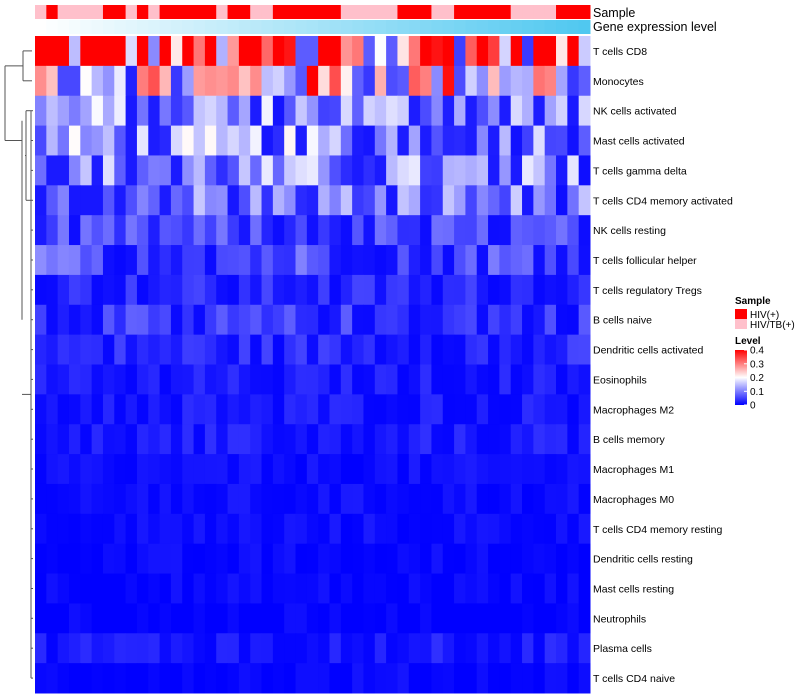 The height and width of the screenshot is (700, 800). What do you see at coordinates (620, 380) in the screenshot?
I see `row-label: Eosinophils` at bounding box center [620, 380].